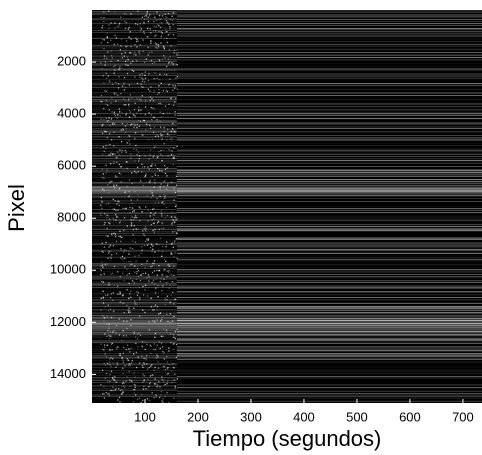  I want to click on y-tick-label: 8000, so click(71, 217).